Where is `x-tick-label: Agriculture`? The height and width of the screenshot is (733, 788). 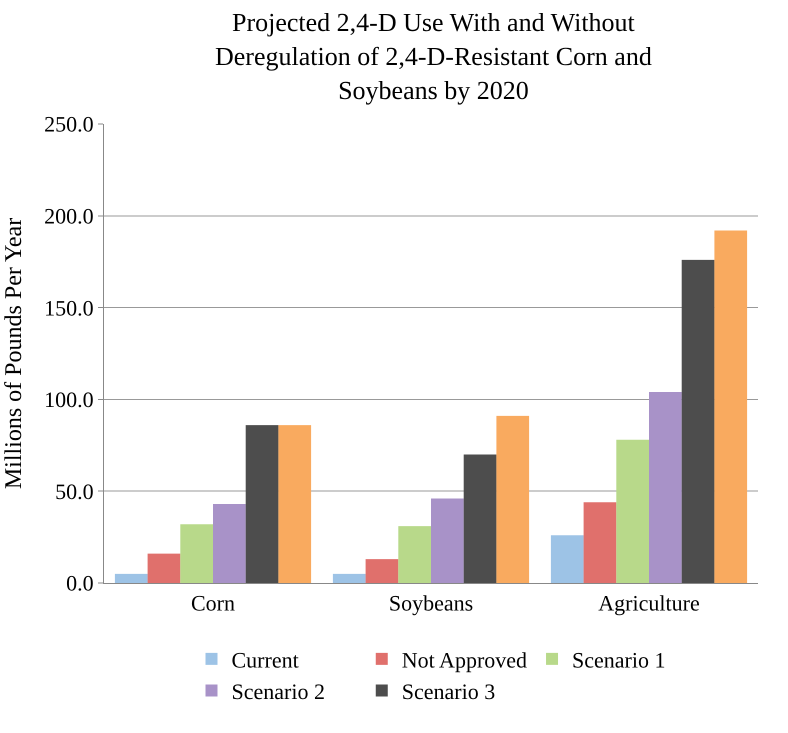
x-tick-label: Agriculture is located at coordinates (649, 603).